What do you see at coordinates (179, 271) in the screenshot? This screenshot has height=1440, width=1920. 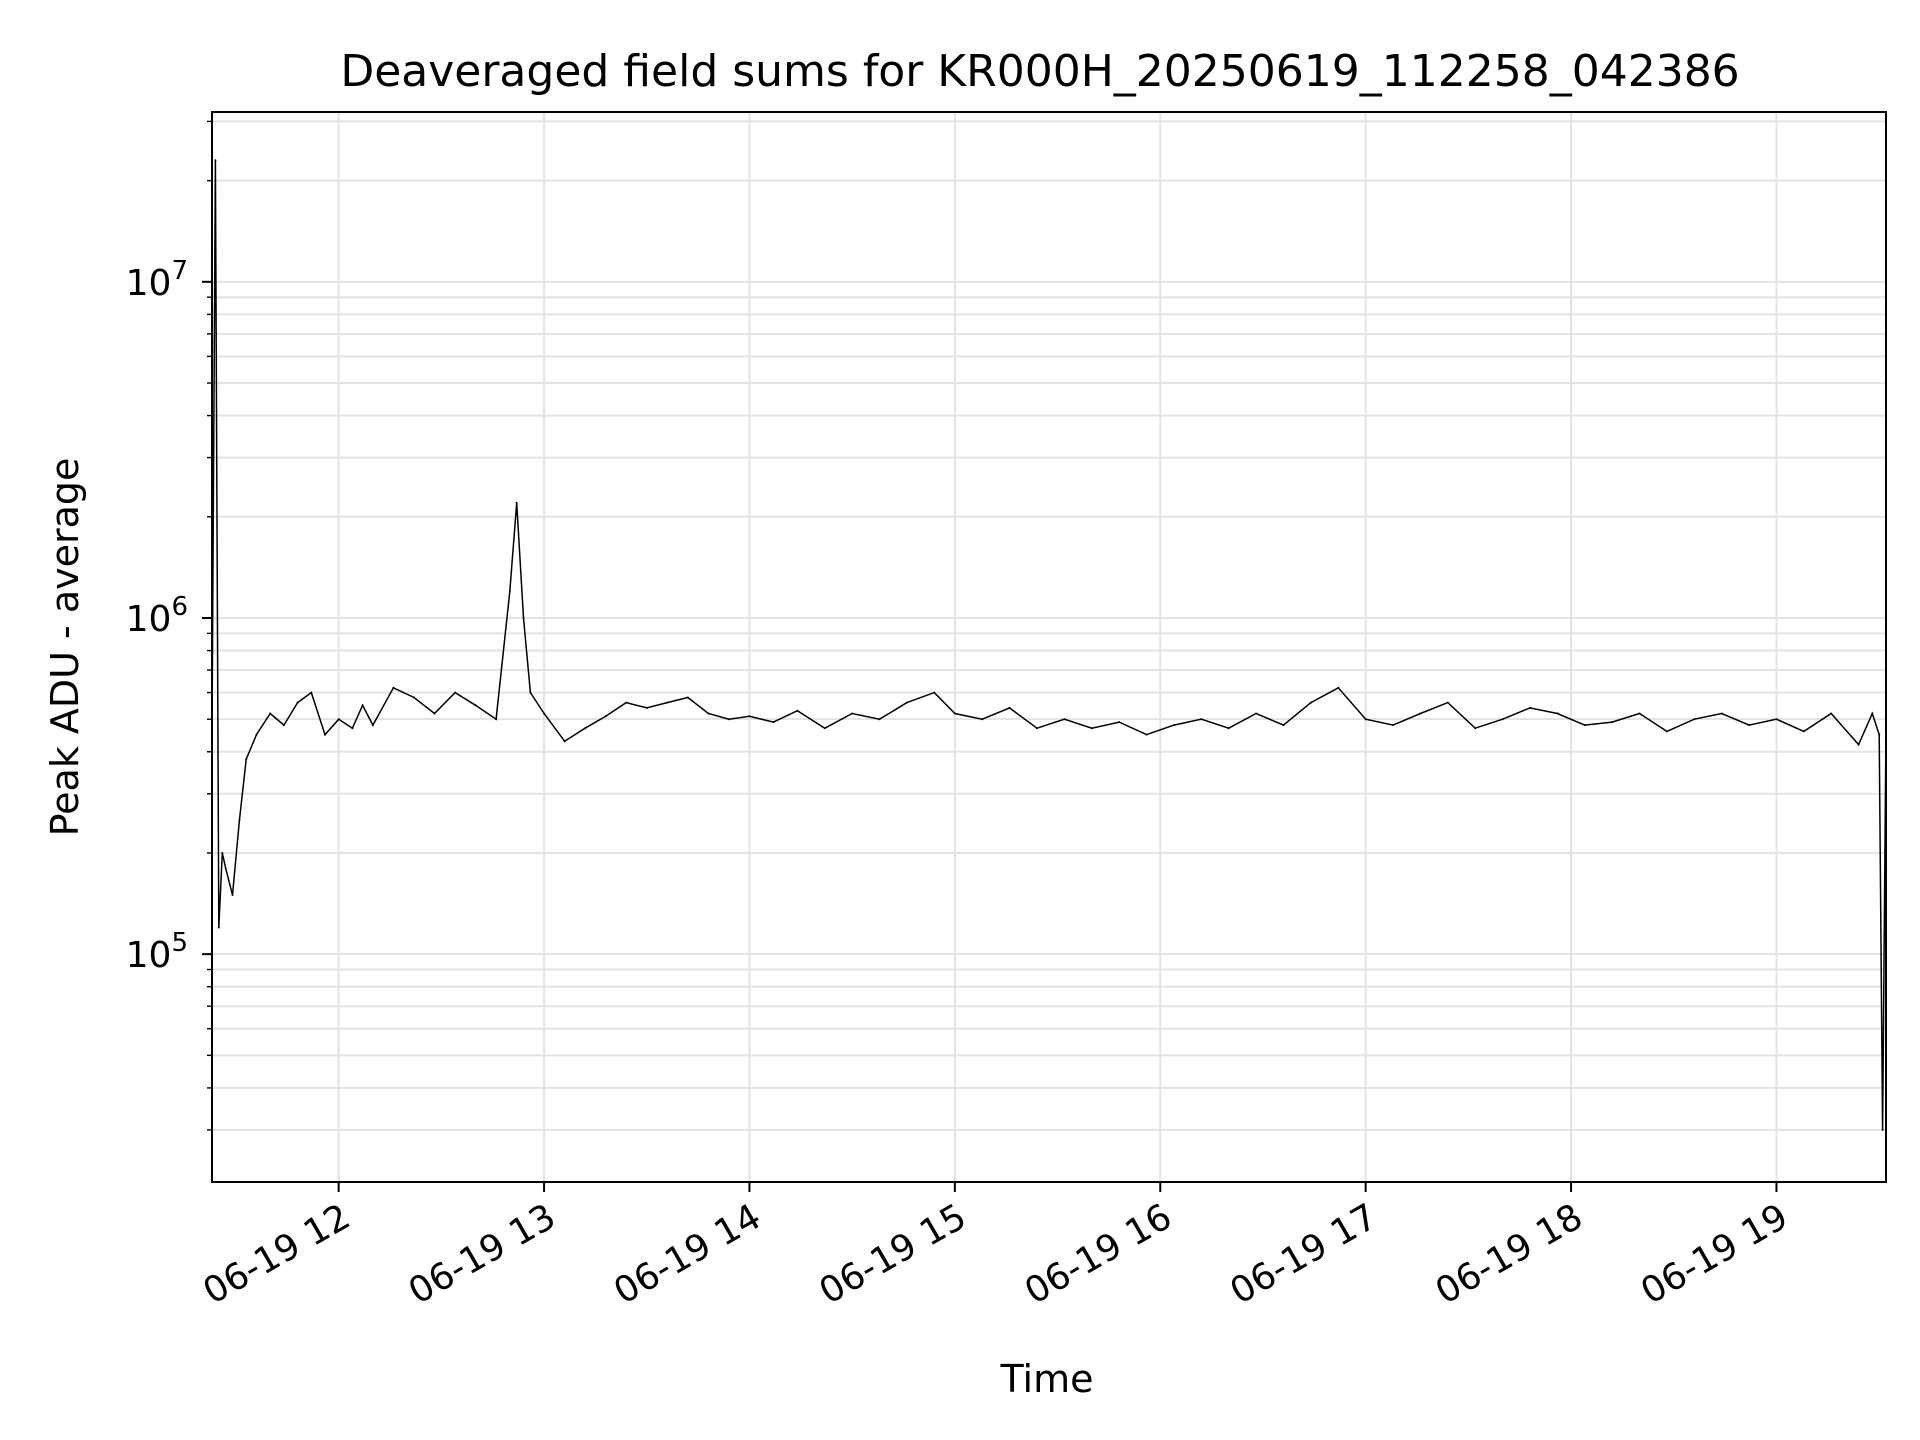 I see `y-tick-label-exponent: 7` at bounding box center [179, 271].